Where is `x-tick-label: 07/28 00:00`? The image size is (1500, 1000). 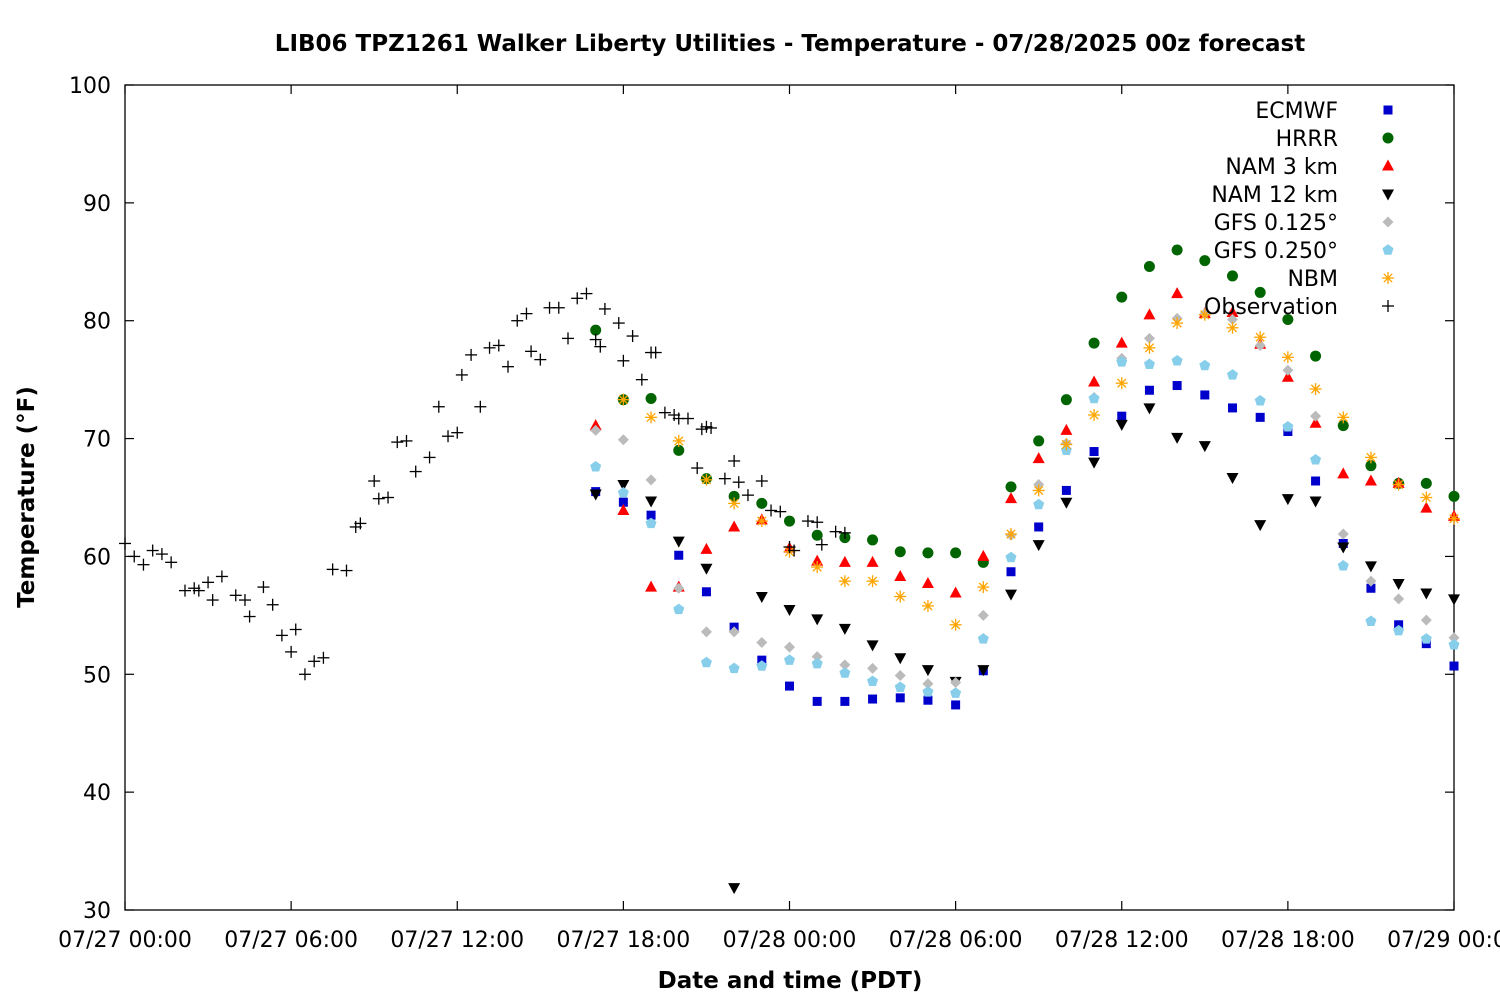
x-tick-label: 07/28 00:00 is located at coordinates (790, 940).